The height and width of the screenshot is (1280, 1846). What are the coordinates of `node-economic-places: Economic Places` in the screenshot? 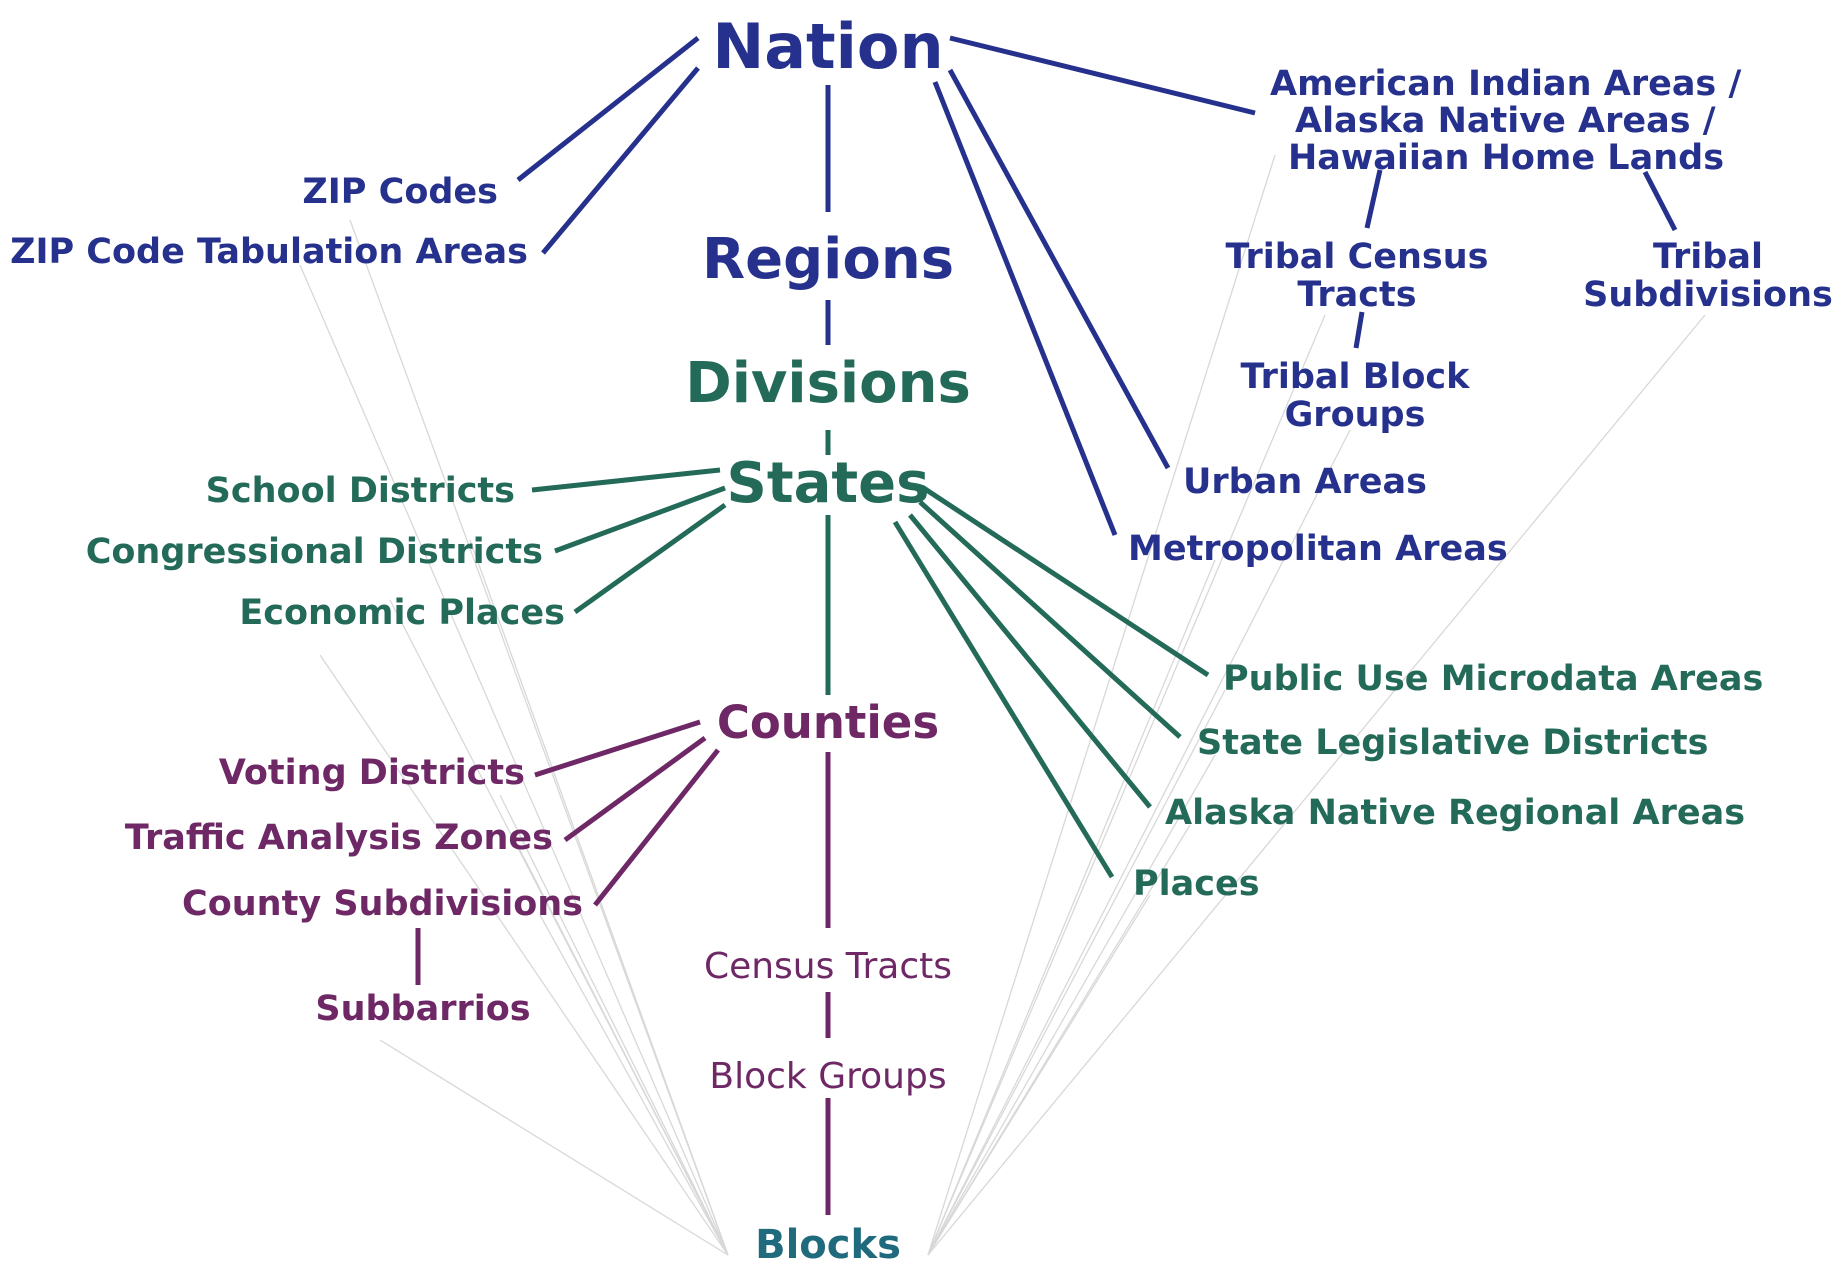 It's located at (402, 613).